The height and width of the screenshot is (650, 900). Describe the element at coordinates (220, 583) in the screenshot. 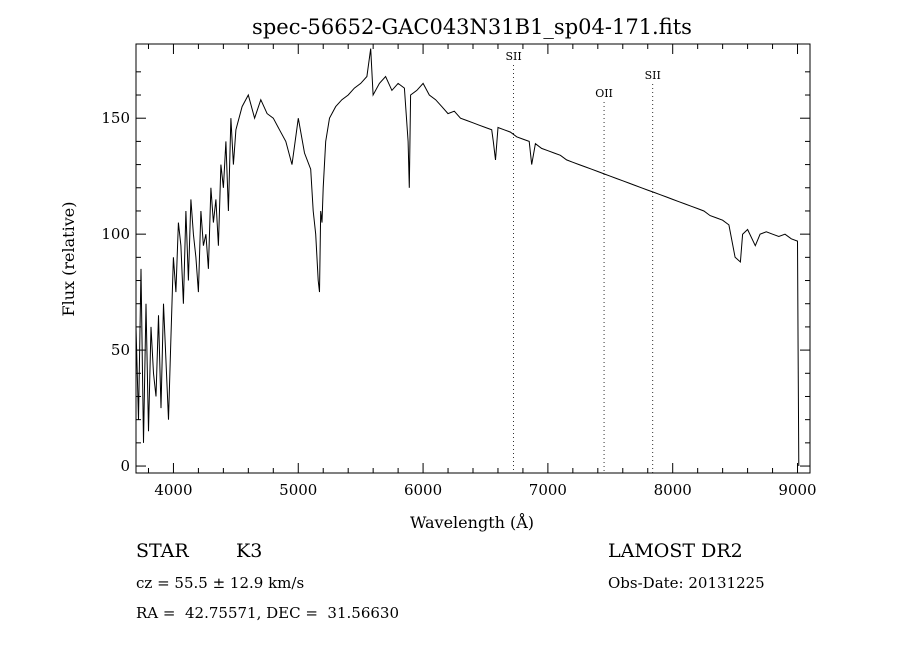

I see `redshift-velocity: cz = 55.5 ± 12.9 km/s` at that location.